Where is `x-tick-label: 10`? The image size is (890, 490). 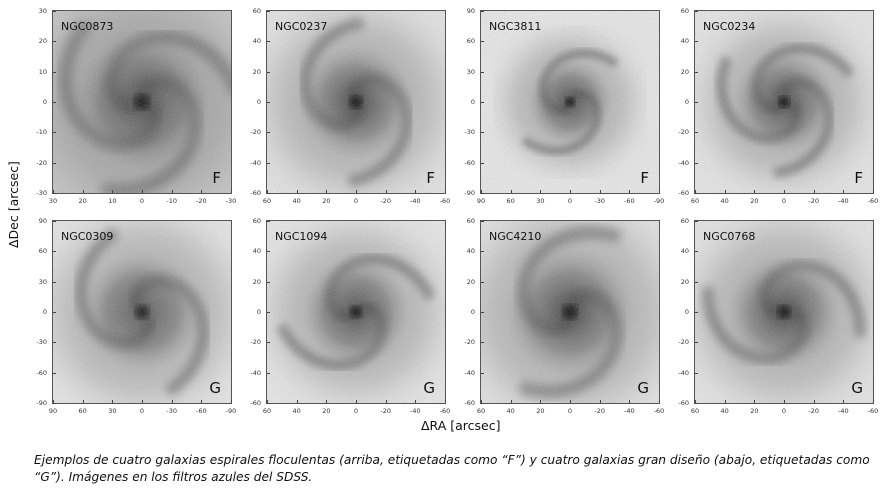
x-tick-label: 10 is located at coordinates (112, 201).